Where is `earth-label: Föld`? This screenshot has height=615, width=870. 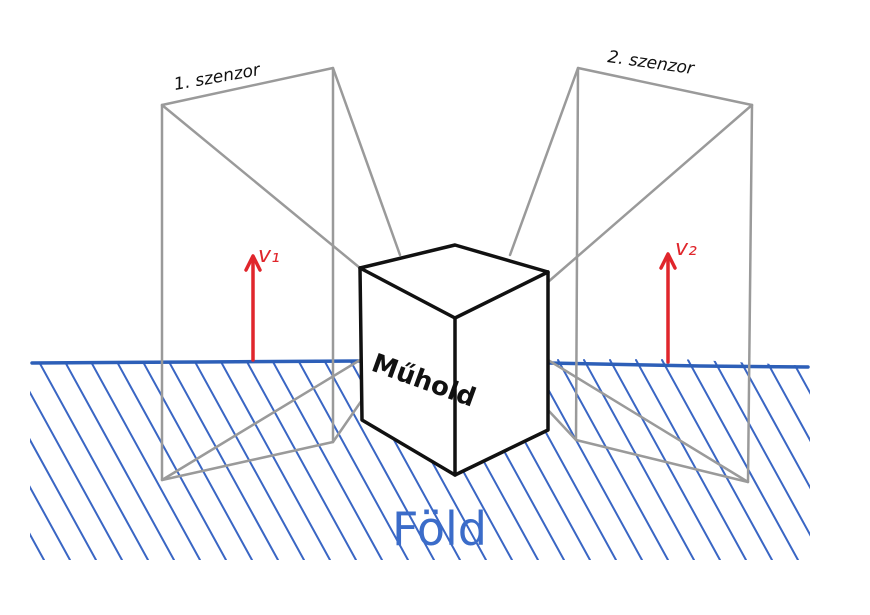 earth-label: Föld is located at coordinates (439, 529).